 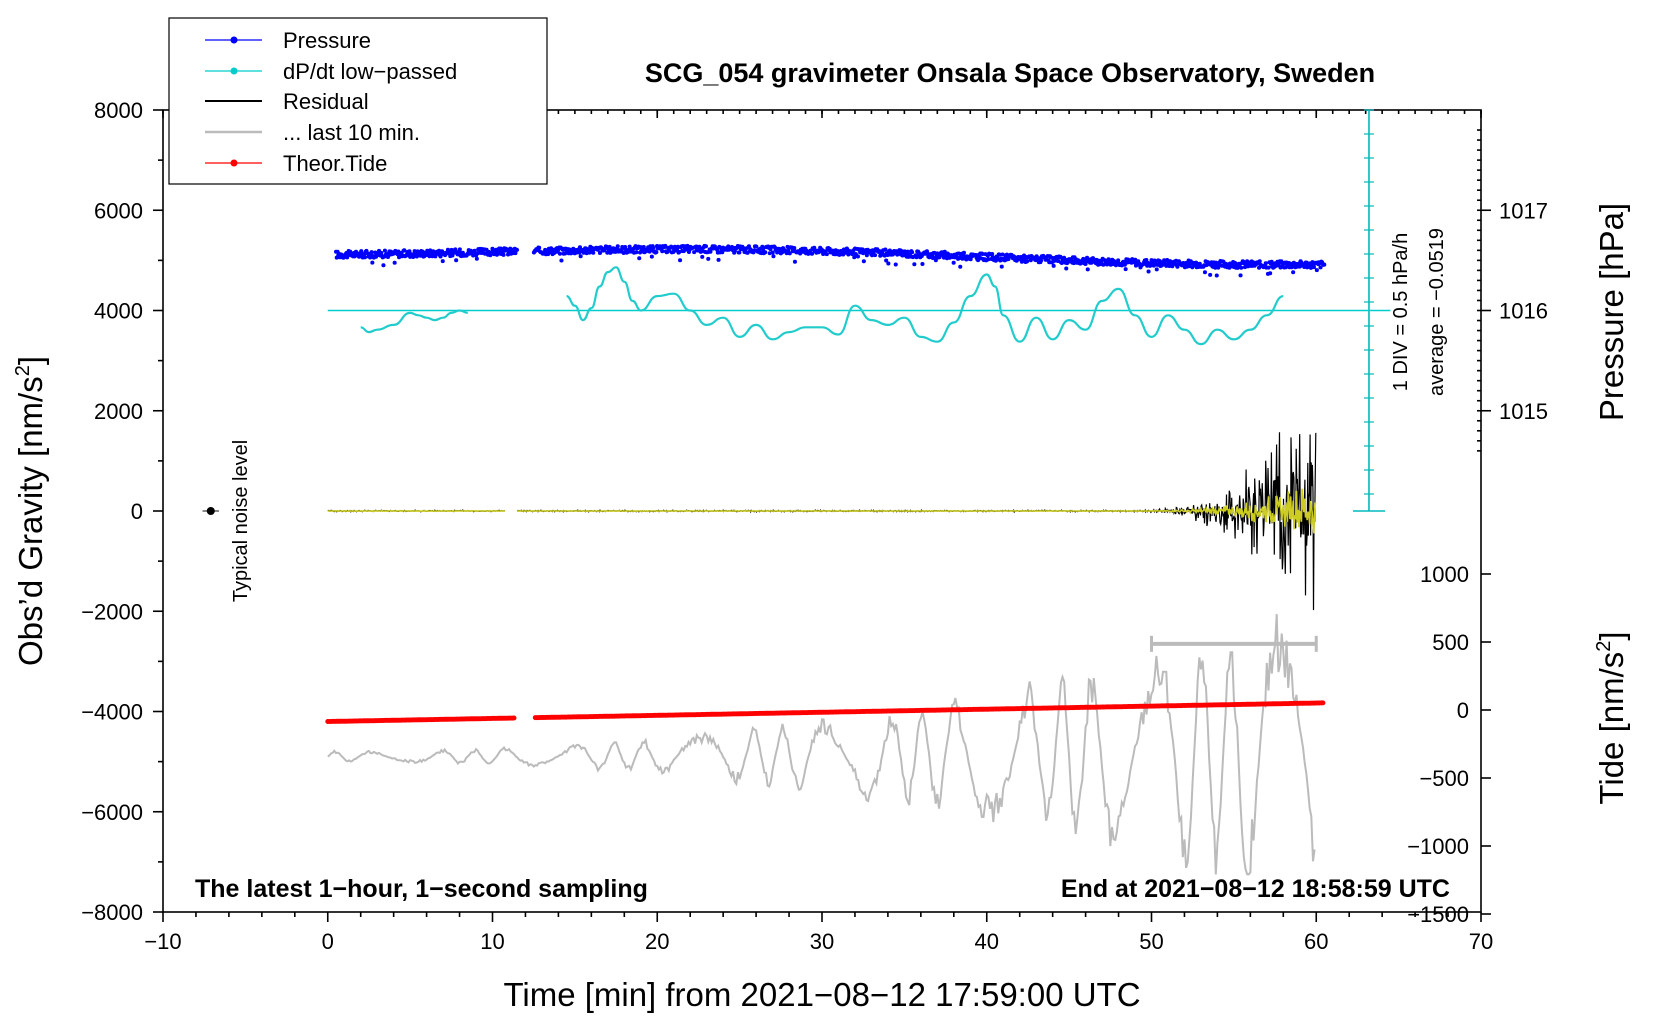 I want to click on x-tick-label: 30, so click(x=822, y=941).